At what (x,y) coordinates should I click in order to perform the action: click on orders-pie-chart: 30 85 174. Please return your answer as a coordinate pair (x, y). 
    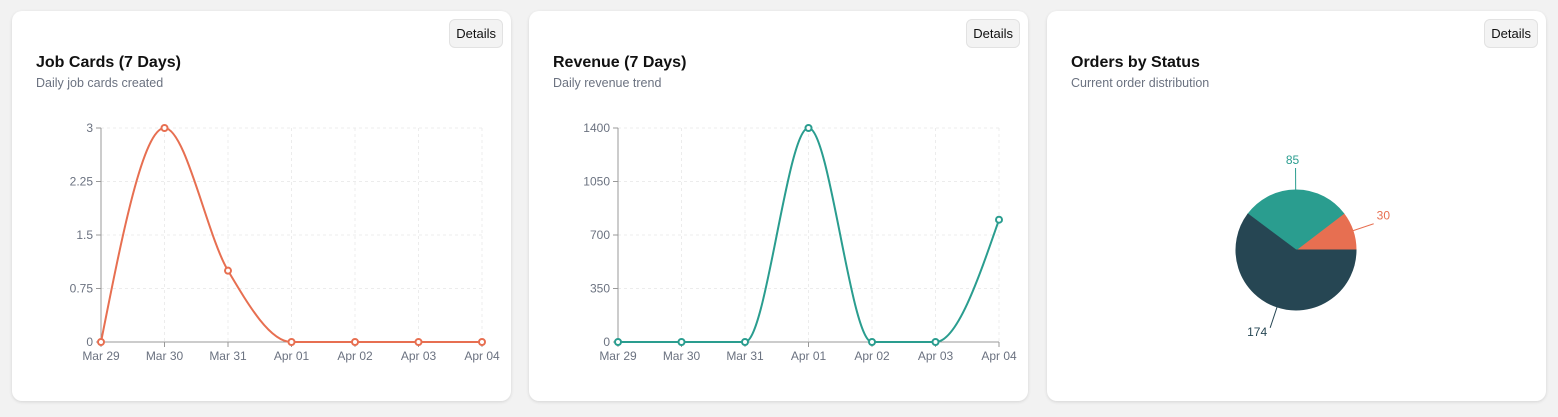
    Looking at the image, I should click on (1313, 246).